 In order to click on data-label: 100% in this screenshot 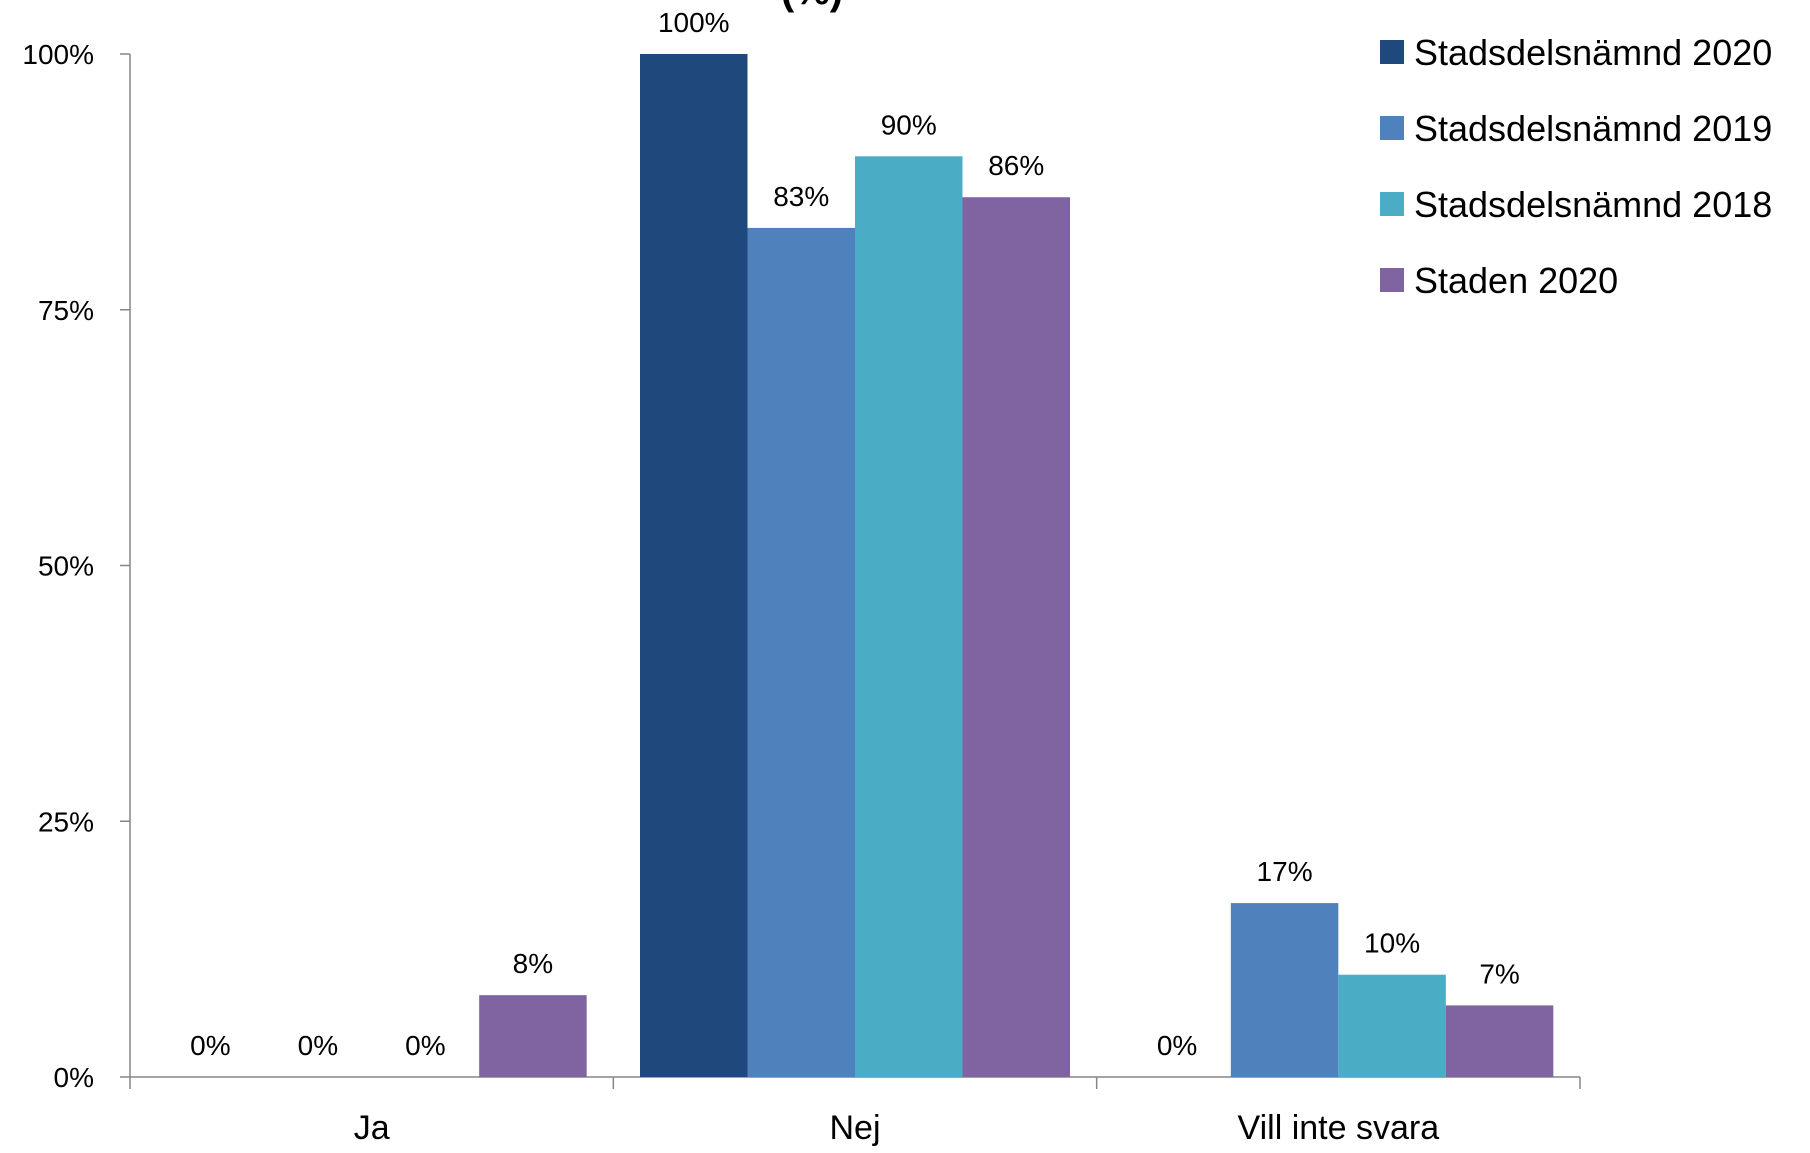, I will do `click(694, 22)`.